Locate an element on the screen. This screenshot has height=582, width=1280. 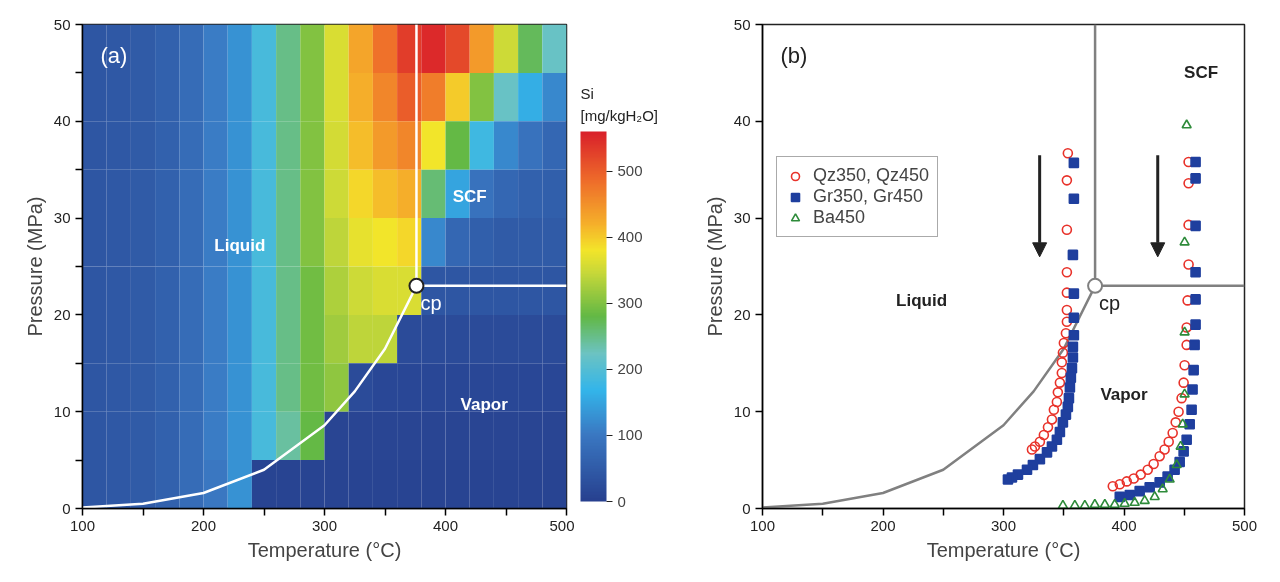
color-bar-label: 500 is located at coordinates (630, 171).